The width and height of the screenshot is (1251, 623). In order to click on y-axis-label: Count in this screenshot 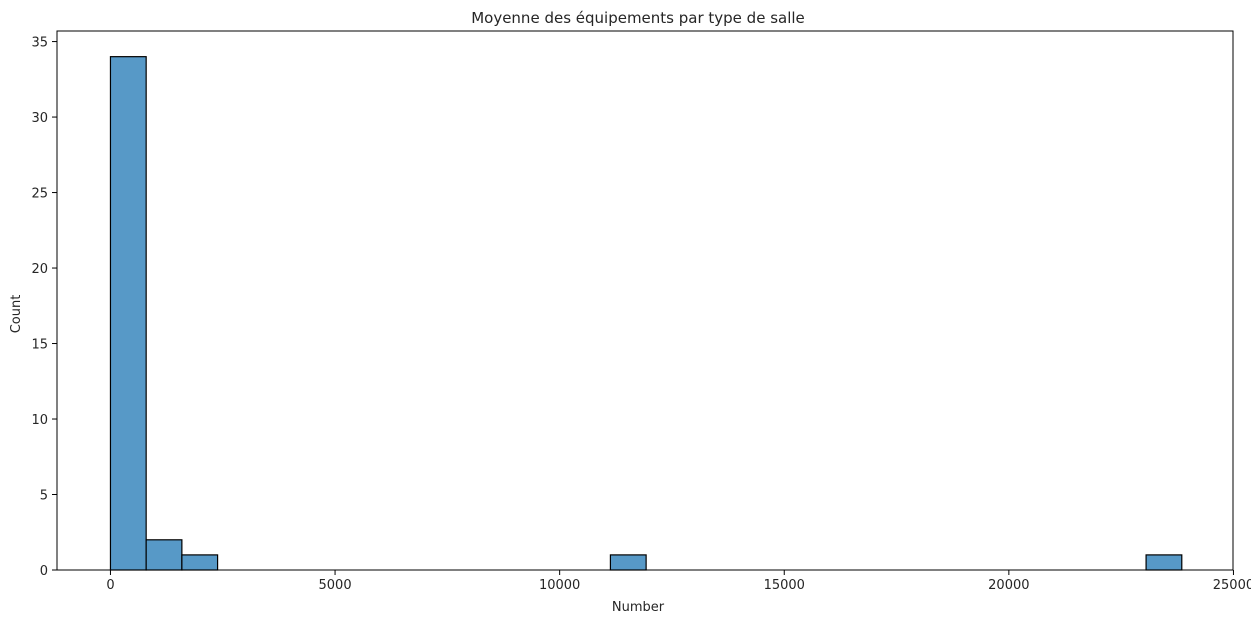, I will do `click(16, 314)`.